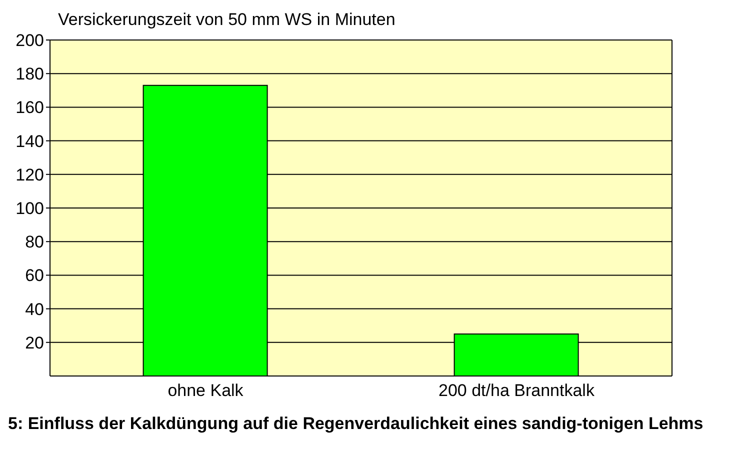 This screenshot has height=462, width=746. I want to click on y-tick-label: 140, so click(30, 141).